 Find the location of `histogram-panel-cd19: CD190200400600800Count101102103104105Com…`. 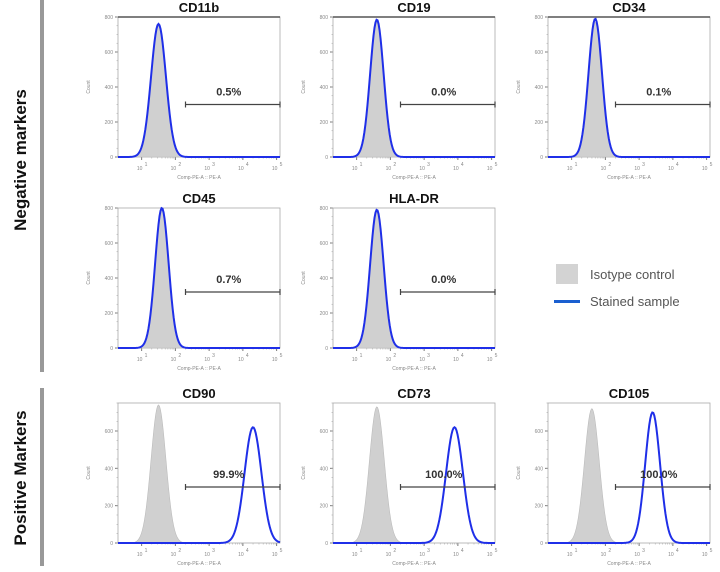

histogram-panel-cd19: CD190200400600800Count101102103104105Com… is located at coordinates (399, 90).